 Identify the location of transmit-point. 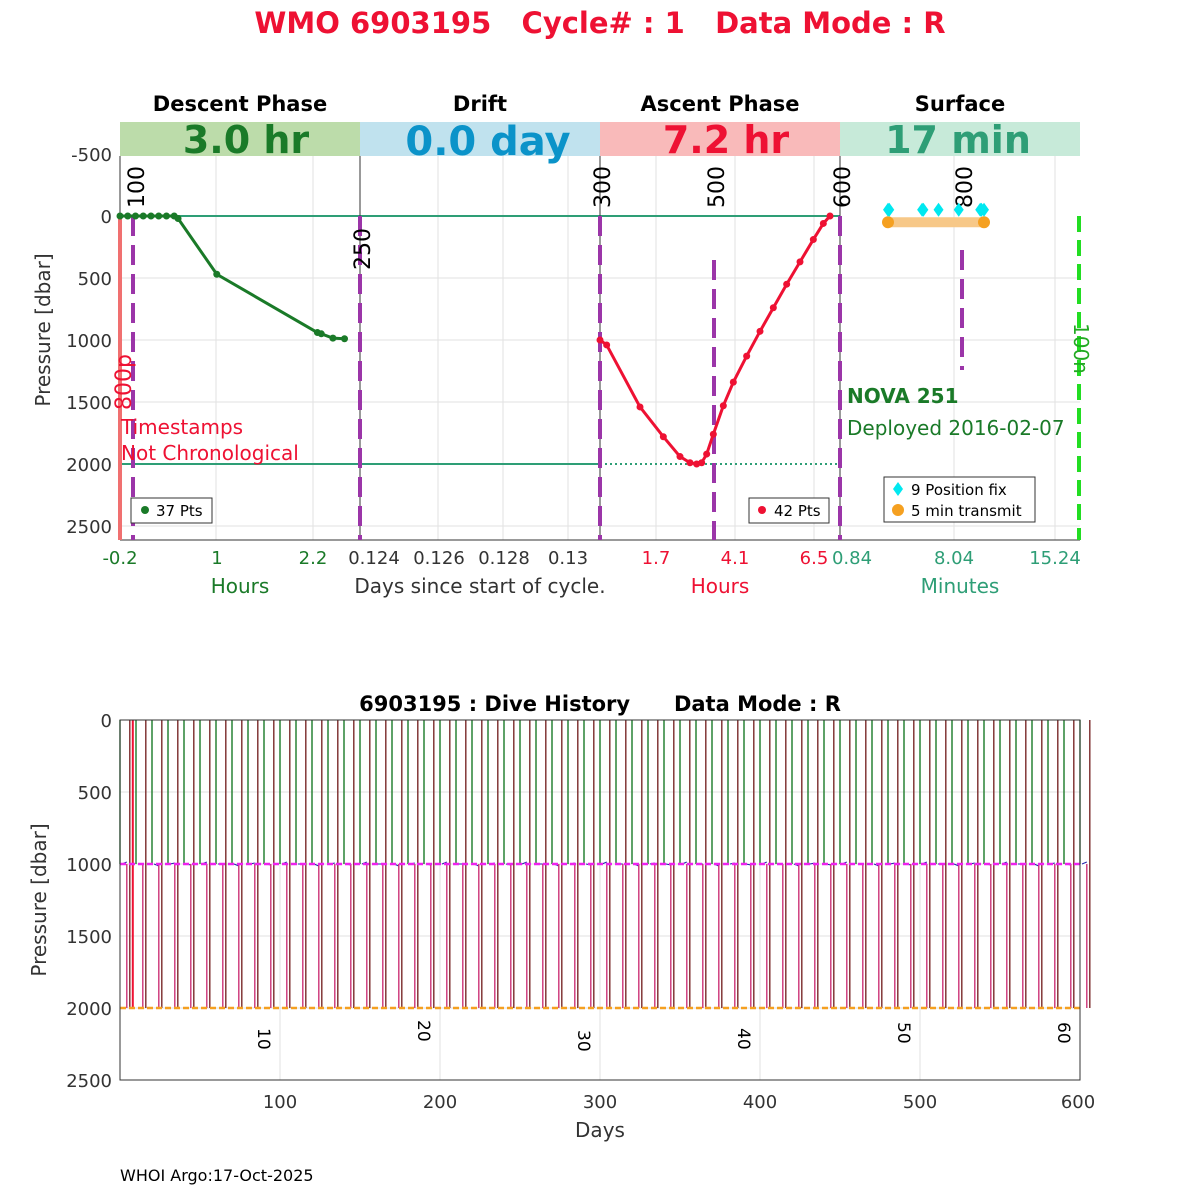
(984, 222).